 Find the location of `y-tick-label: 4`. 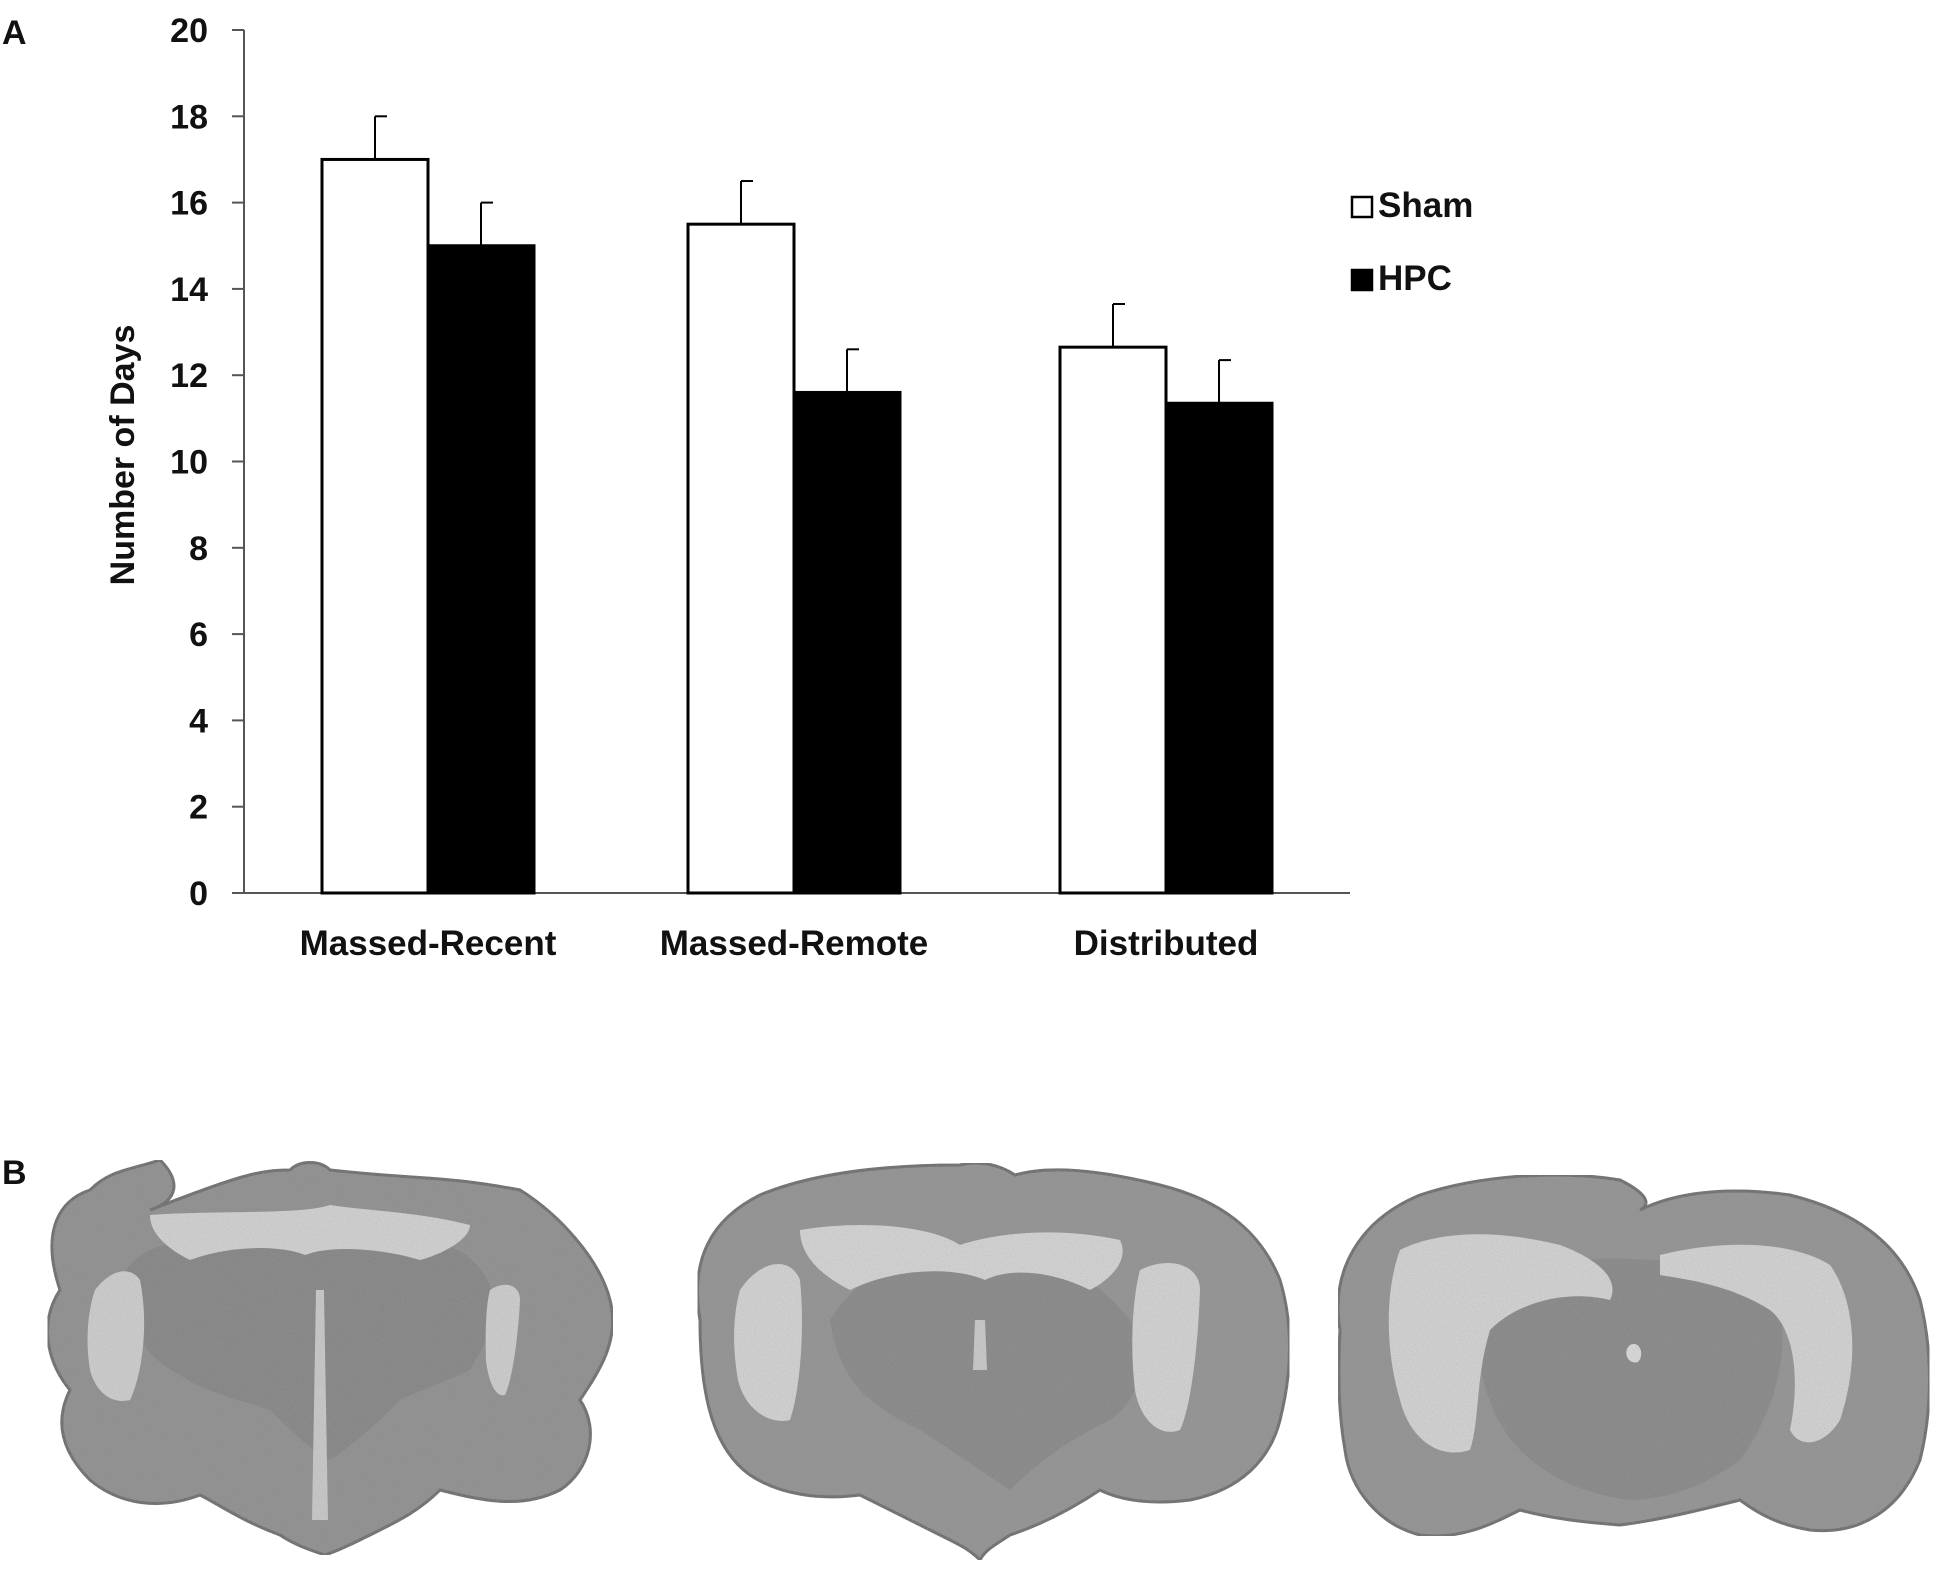

y-tick-label: 4 is located at coordinates (198, 721).